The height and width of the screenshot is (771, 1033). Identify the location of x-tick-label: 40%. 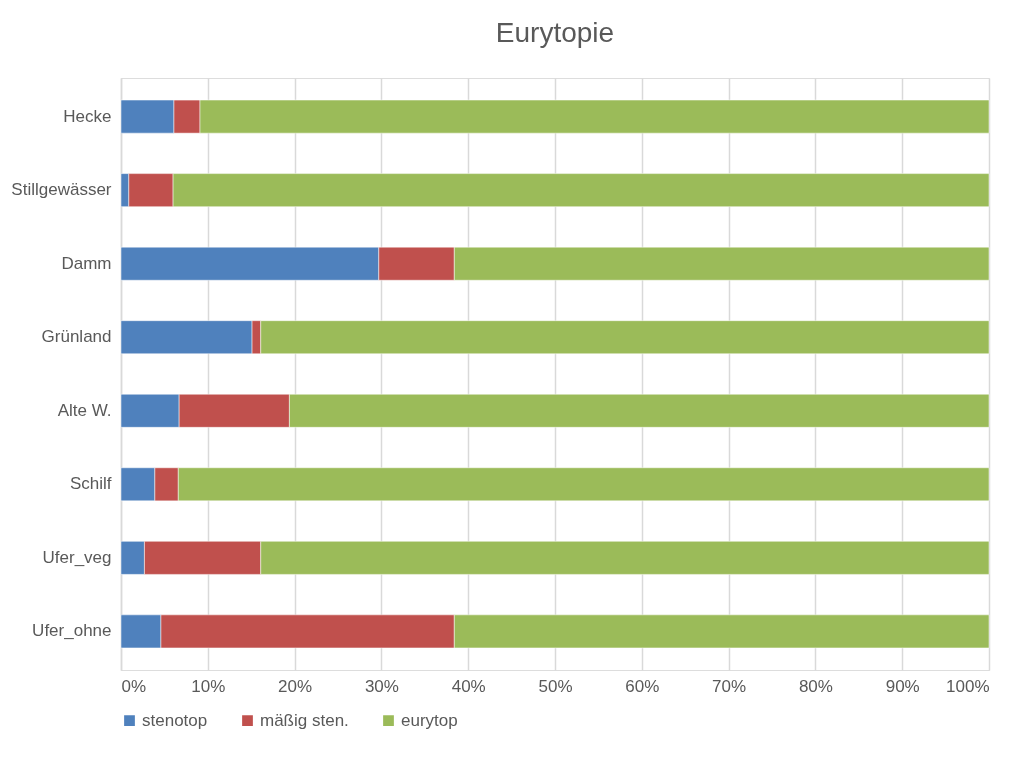
(468, 686).